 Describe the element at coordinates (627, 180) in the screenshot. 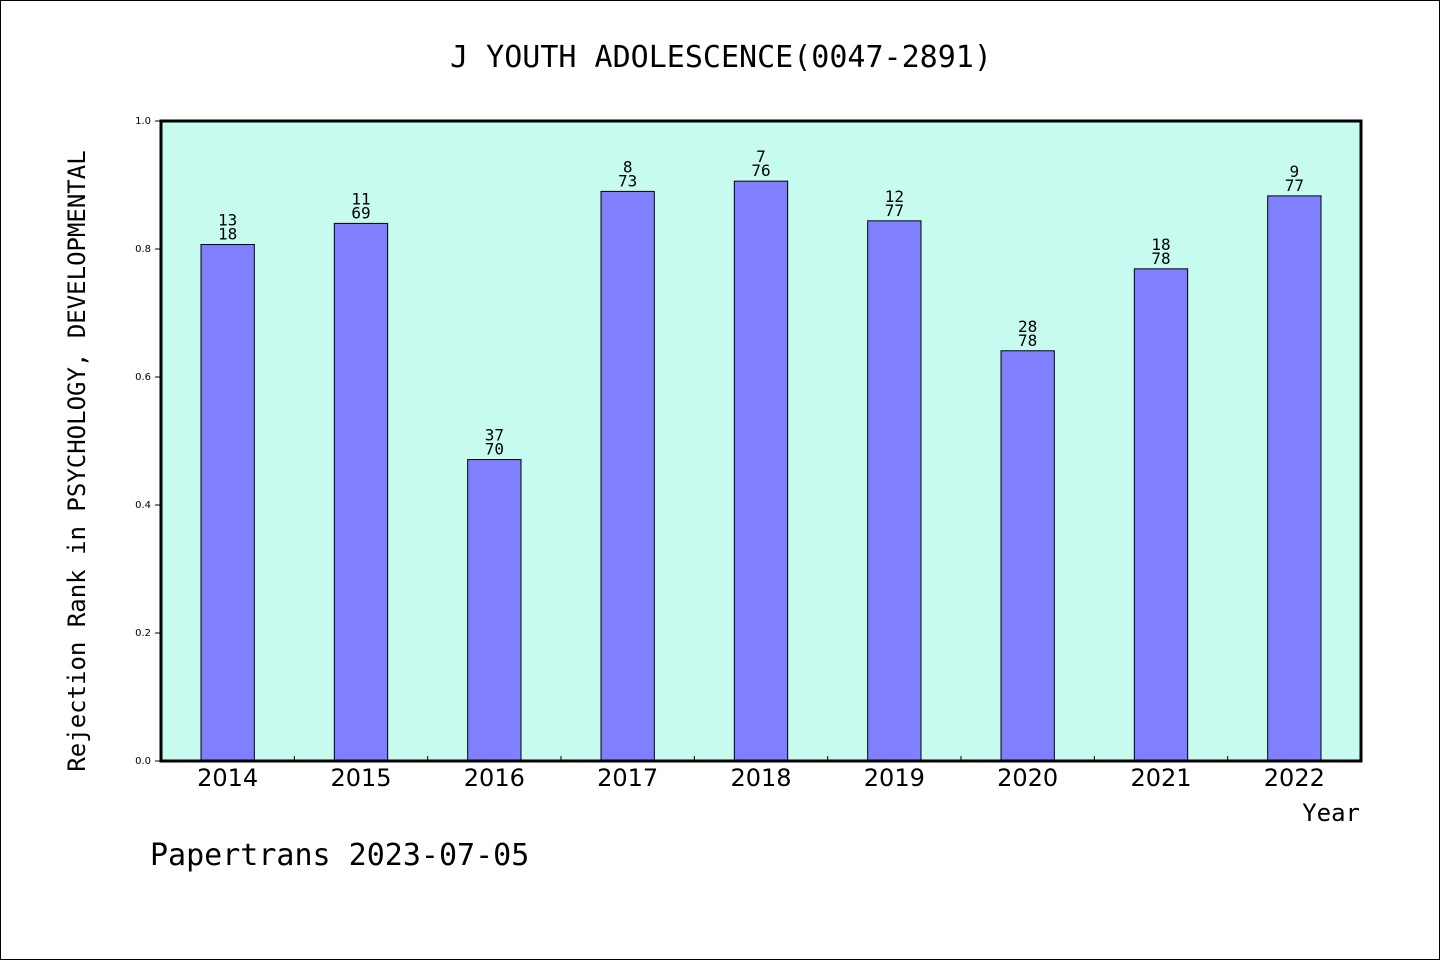

I see `bar-label-total: 73` at that location.